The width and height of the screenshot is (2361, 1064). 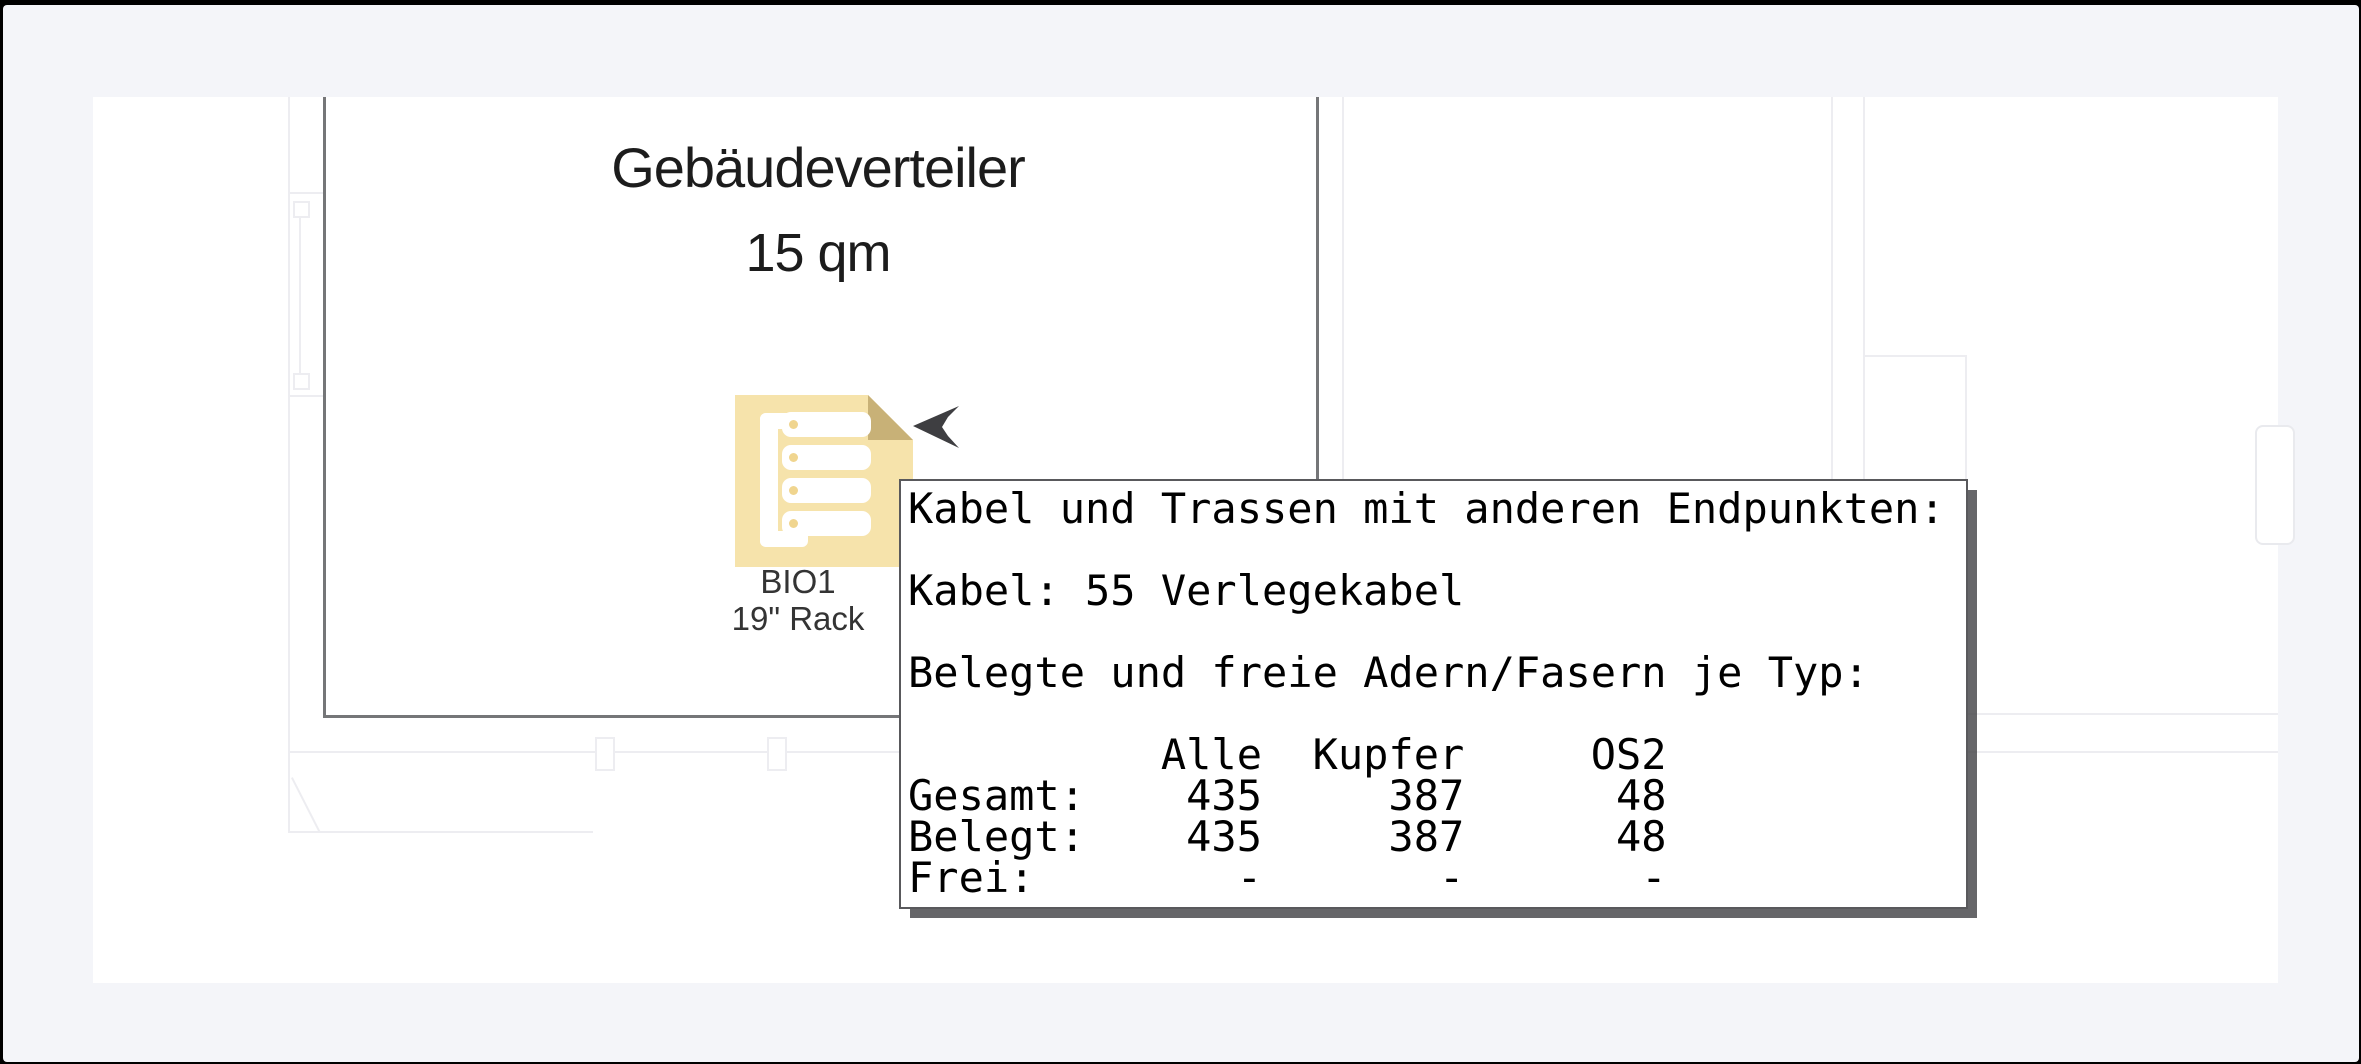 What do you see at coordinates (890, 417) in the screenshot?
I see `folded-corner-icon` at bounding box center [890, 417].